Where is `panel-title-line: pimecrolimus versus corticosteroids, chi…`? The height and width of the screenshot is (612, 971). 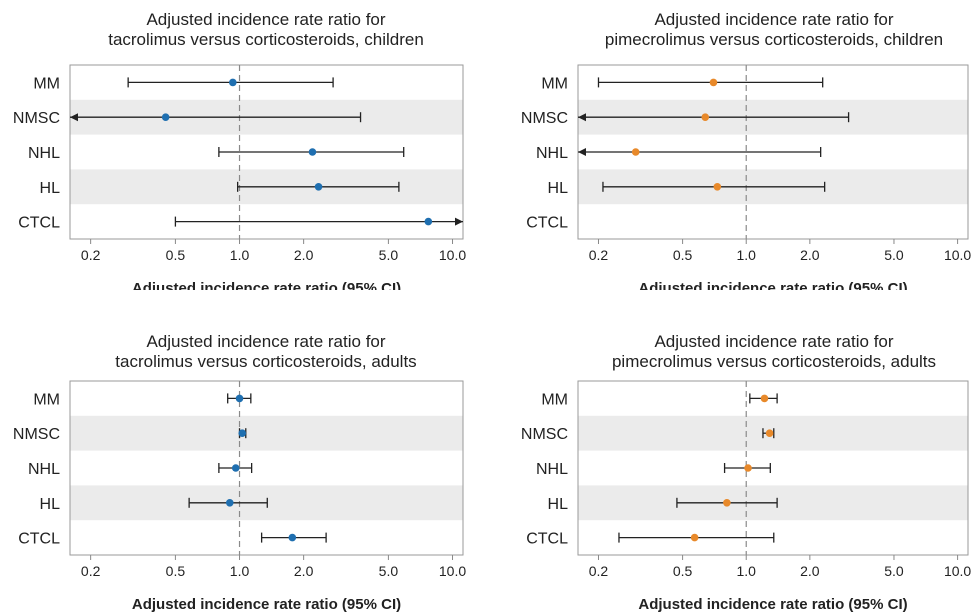
panel-title-line: pimecrolimus versus corticosteroids, chi… is located at coordinates (774, 39).